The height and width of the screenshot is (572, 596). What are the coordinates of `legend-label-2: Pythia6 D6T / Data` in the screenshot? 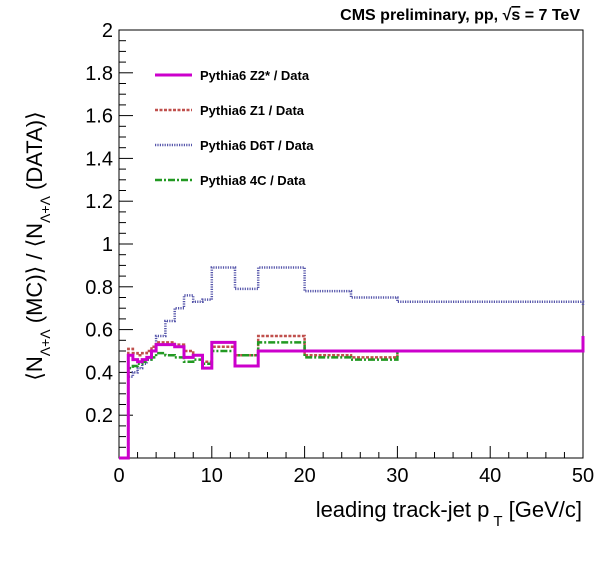 It's located at (257, 145).